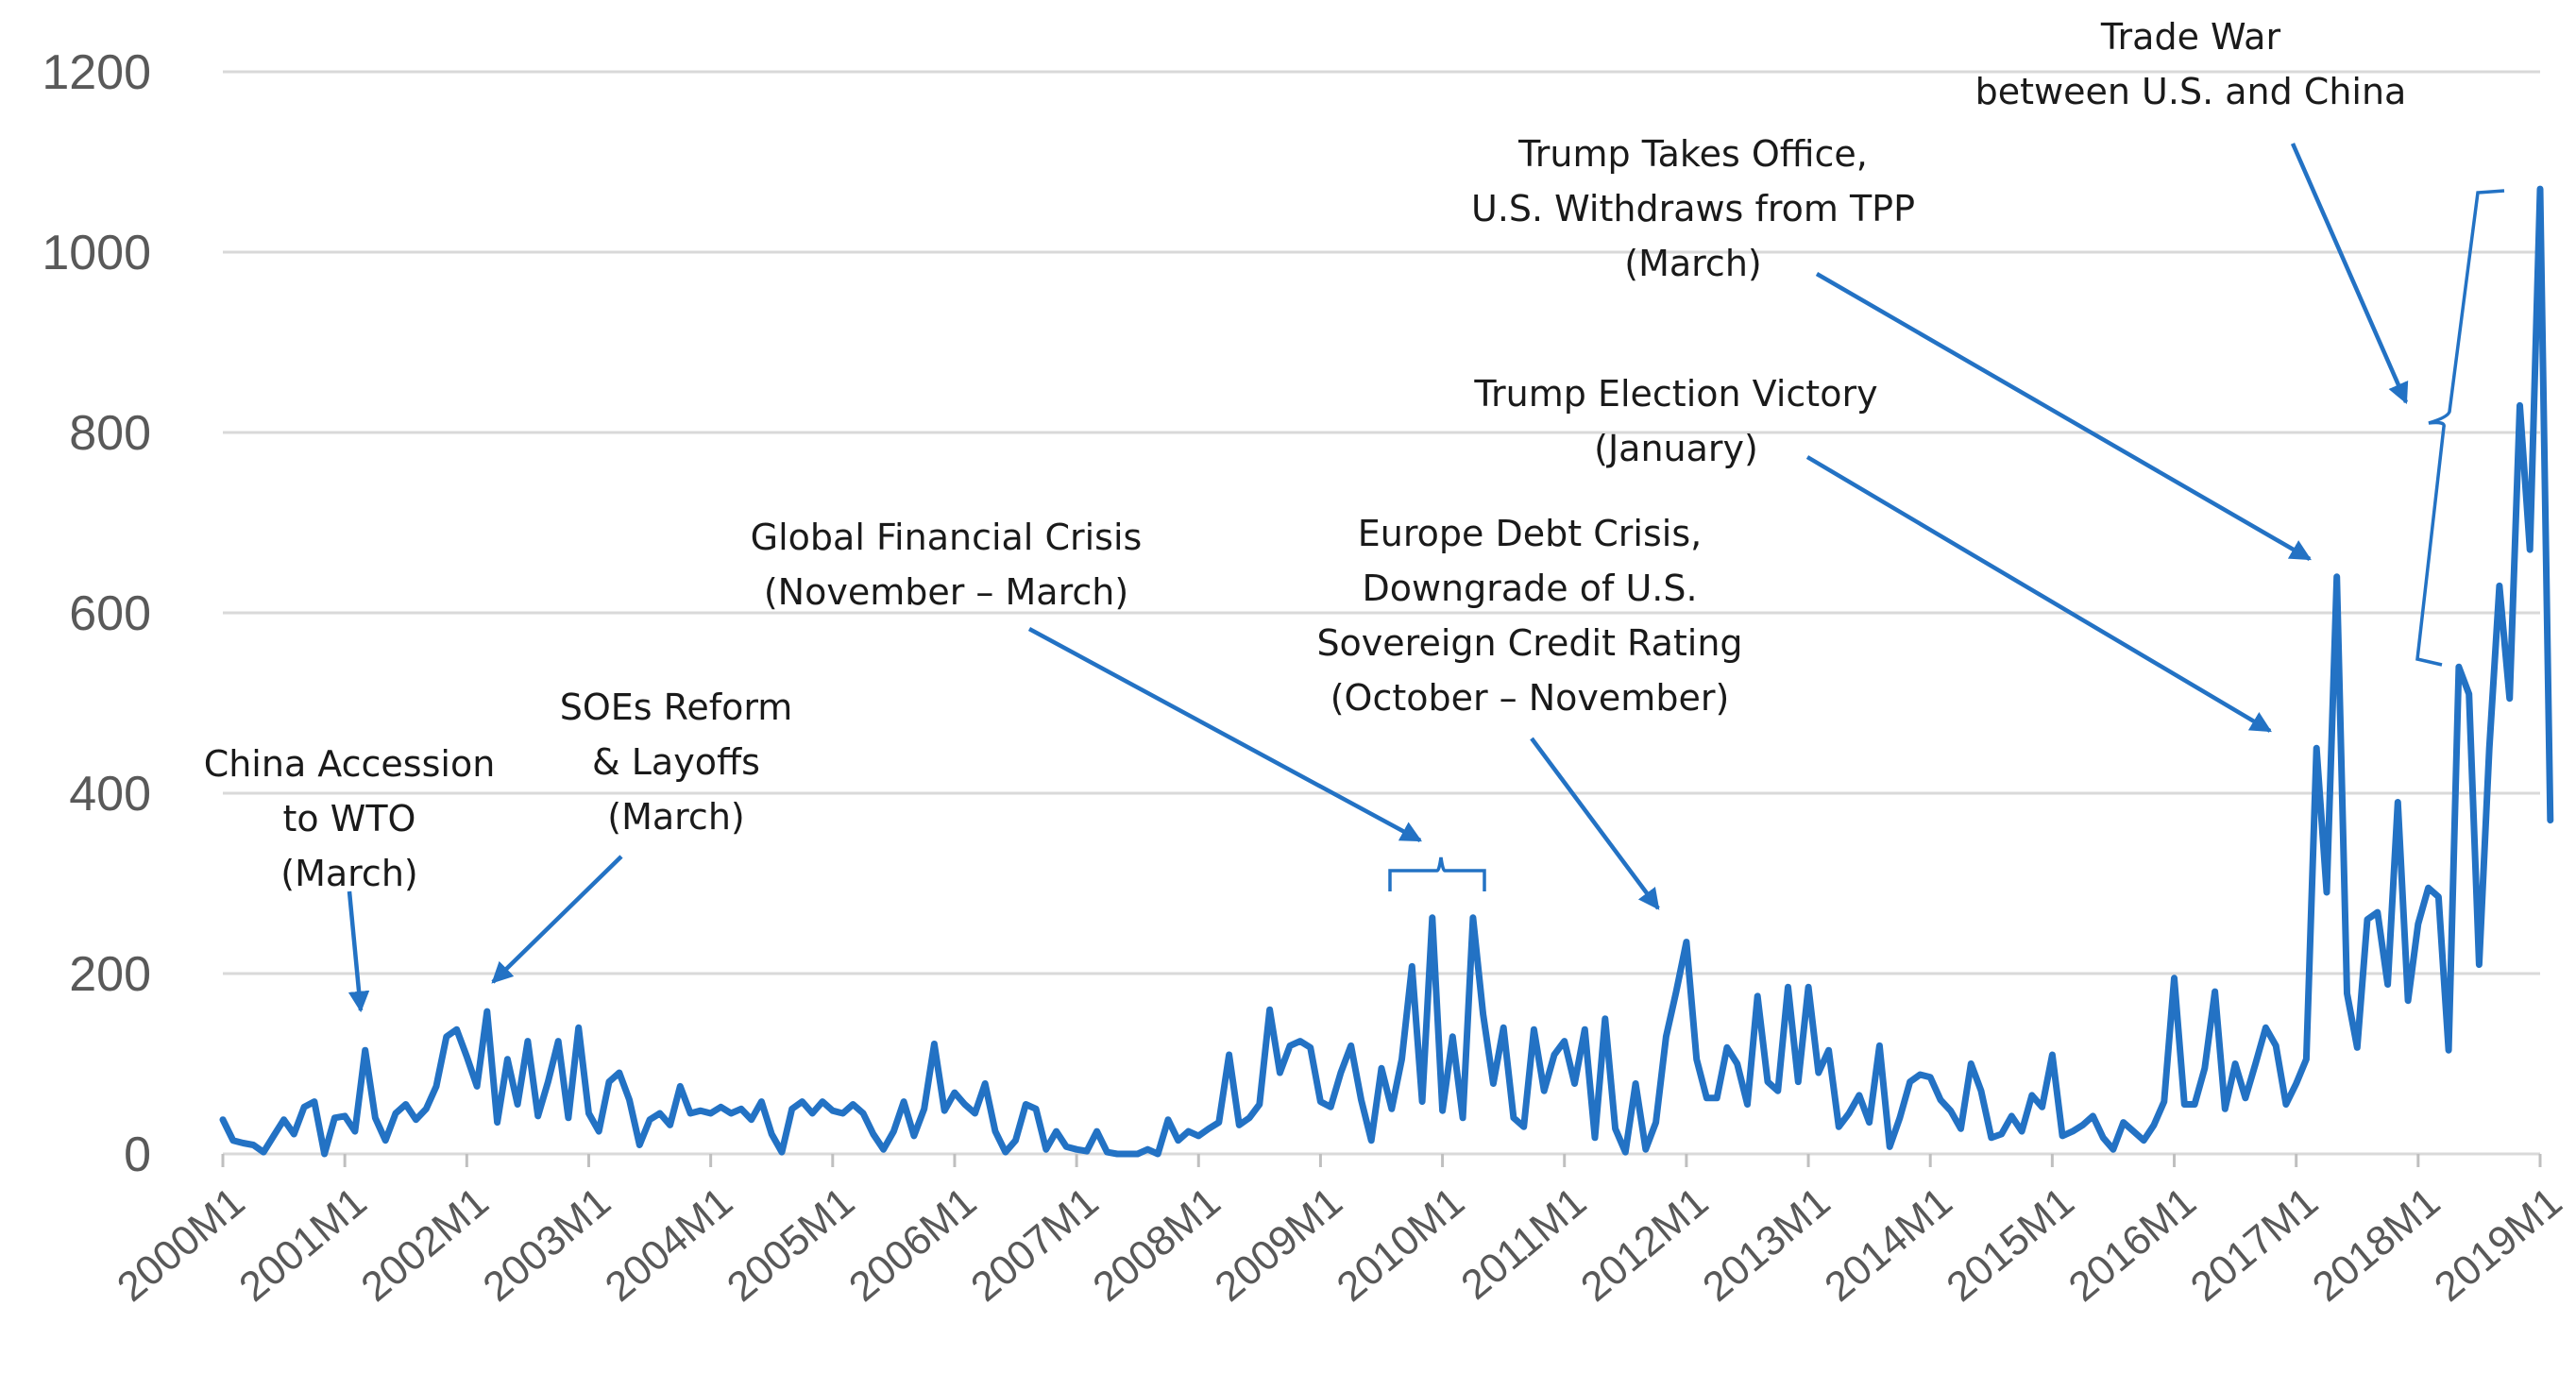  Describe the element at coordinates (1692, 154) in the screenshot. I see `annotation-office-line-1: Trump Takes Office,` at that location.